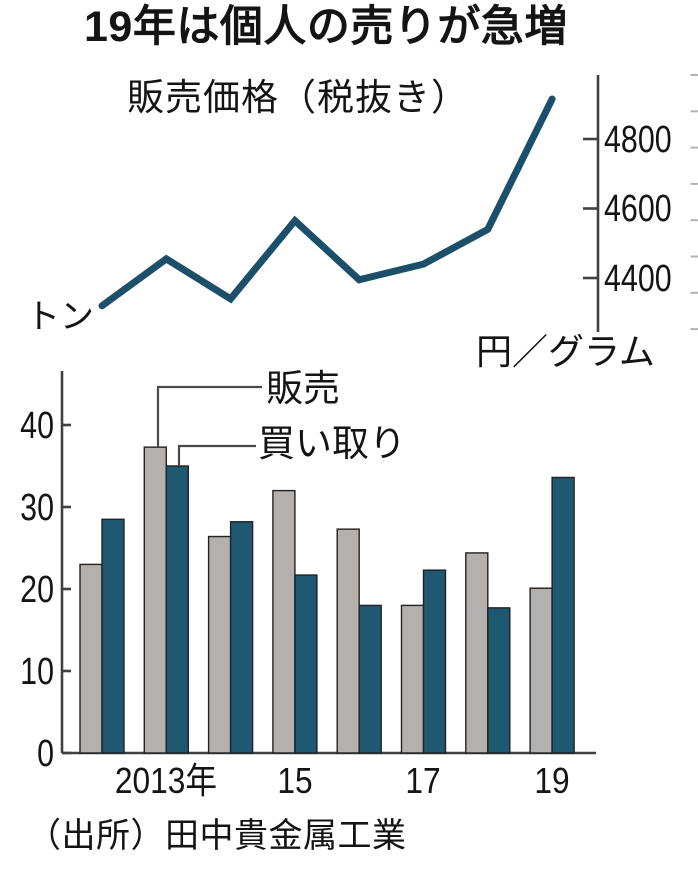 The width and height of the screenshot is (698, 882). What do you see at coordinates (295, 780) in the screenshot?
I see `bar-xtick-15: 15` at bounding box center [295, 780].